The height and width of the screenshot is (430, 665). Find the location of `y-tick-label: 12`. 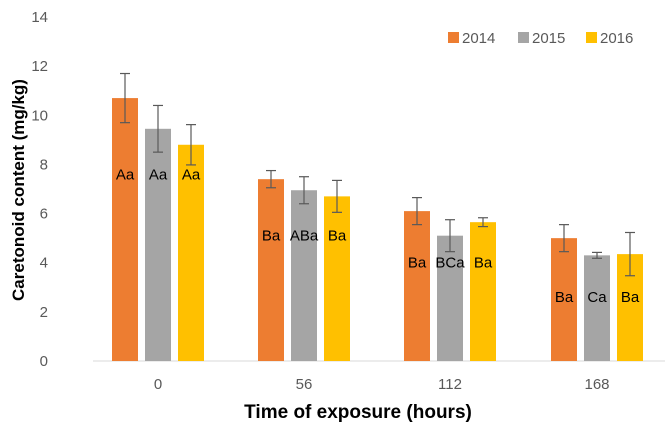

y-tick-label: 12 is located at coordinates (39, 66).